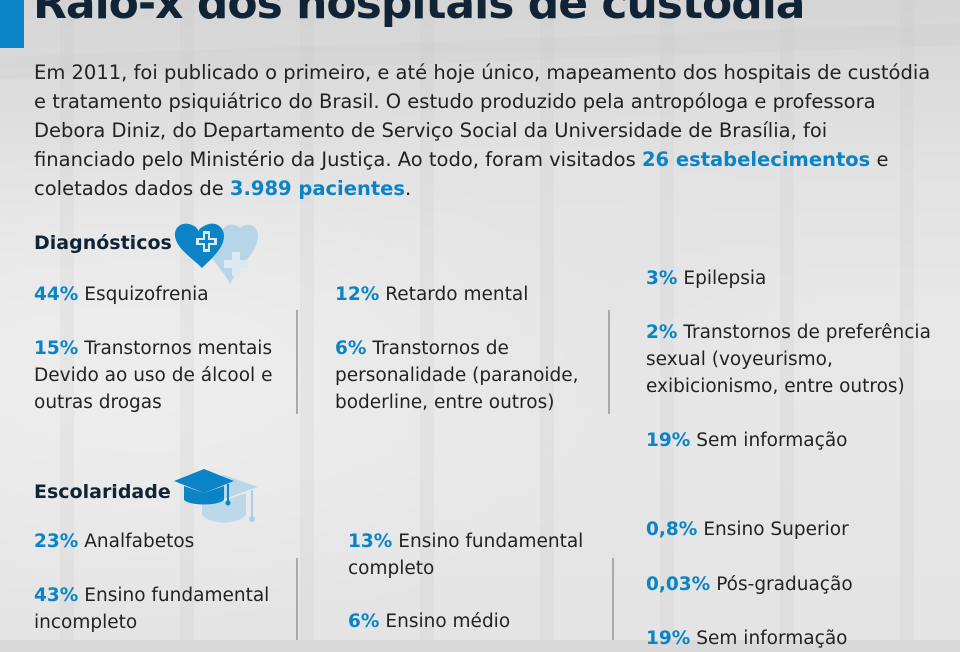 Image resolution: width=960 pixels, height=652 pixels. Describe the element at coordinates (103, 243) in the screenshot. I see `section-title-diagnosticos: Diagnósticos` at that location.